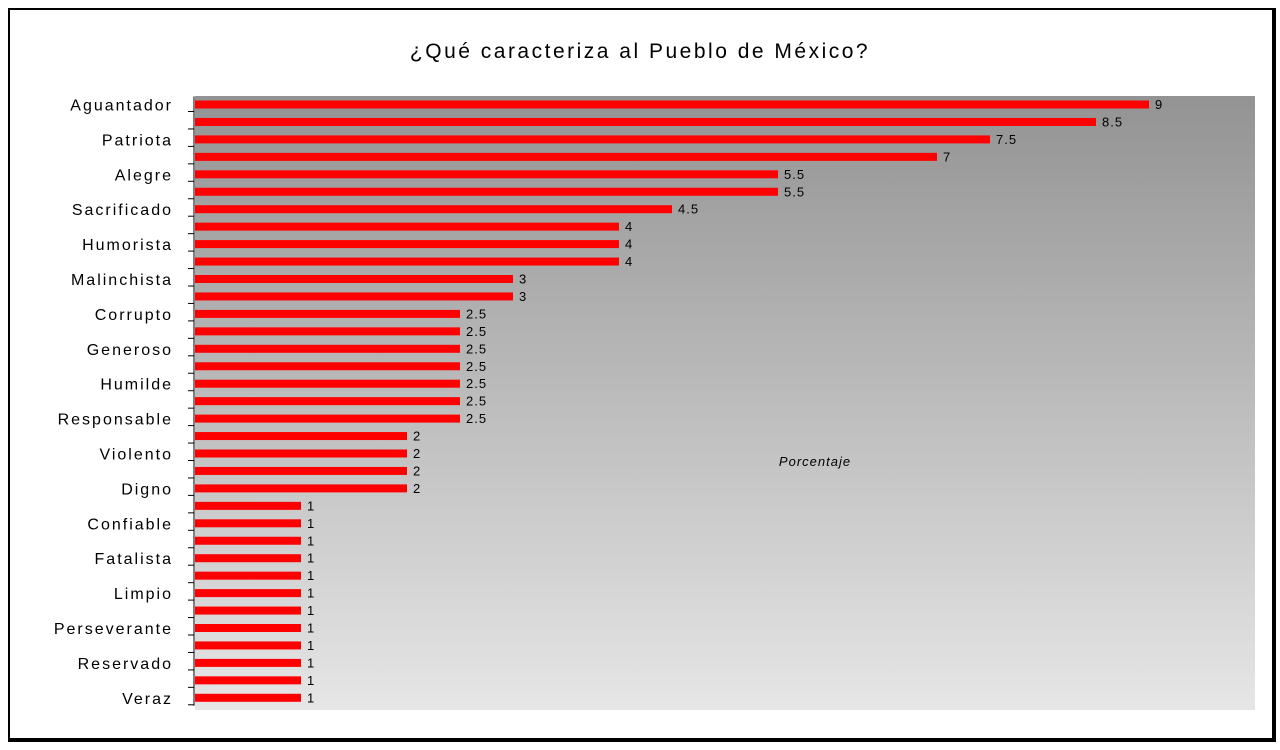  What do you see at coordinates (1112, 121) in the screenshot?
I see `data-label: 8.5` at bounding box center [1112, 121].